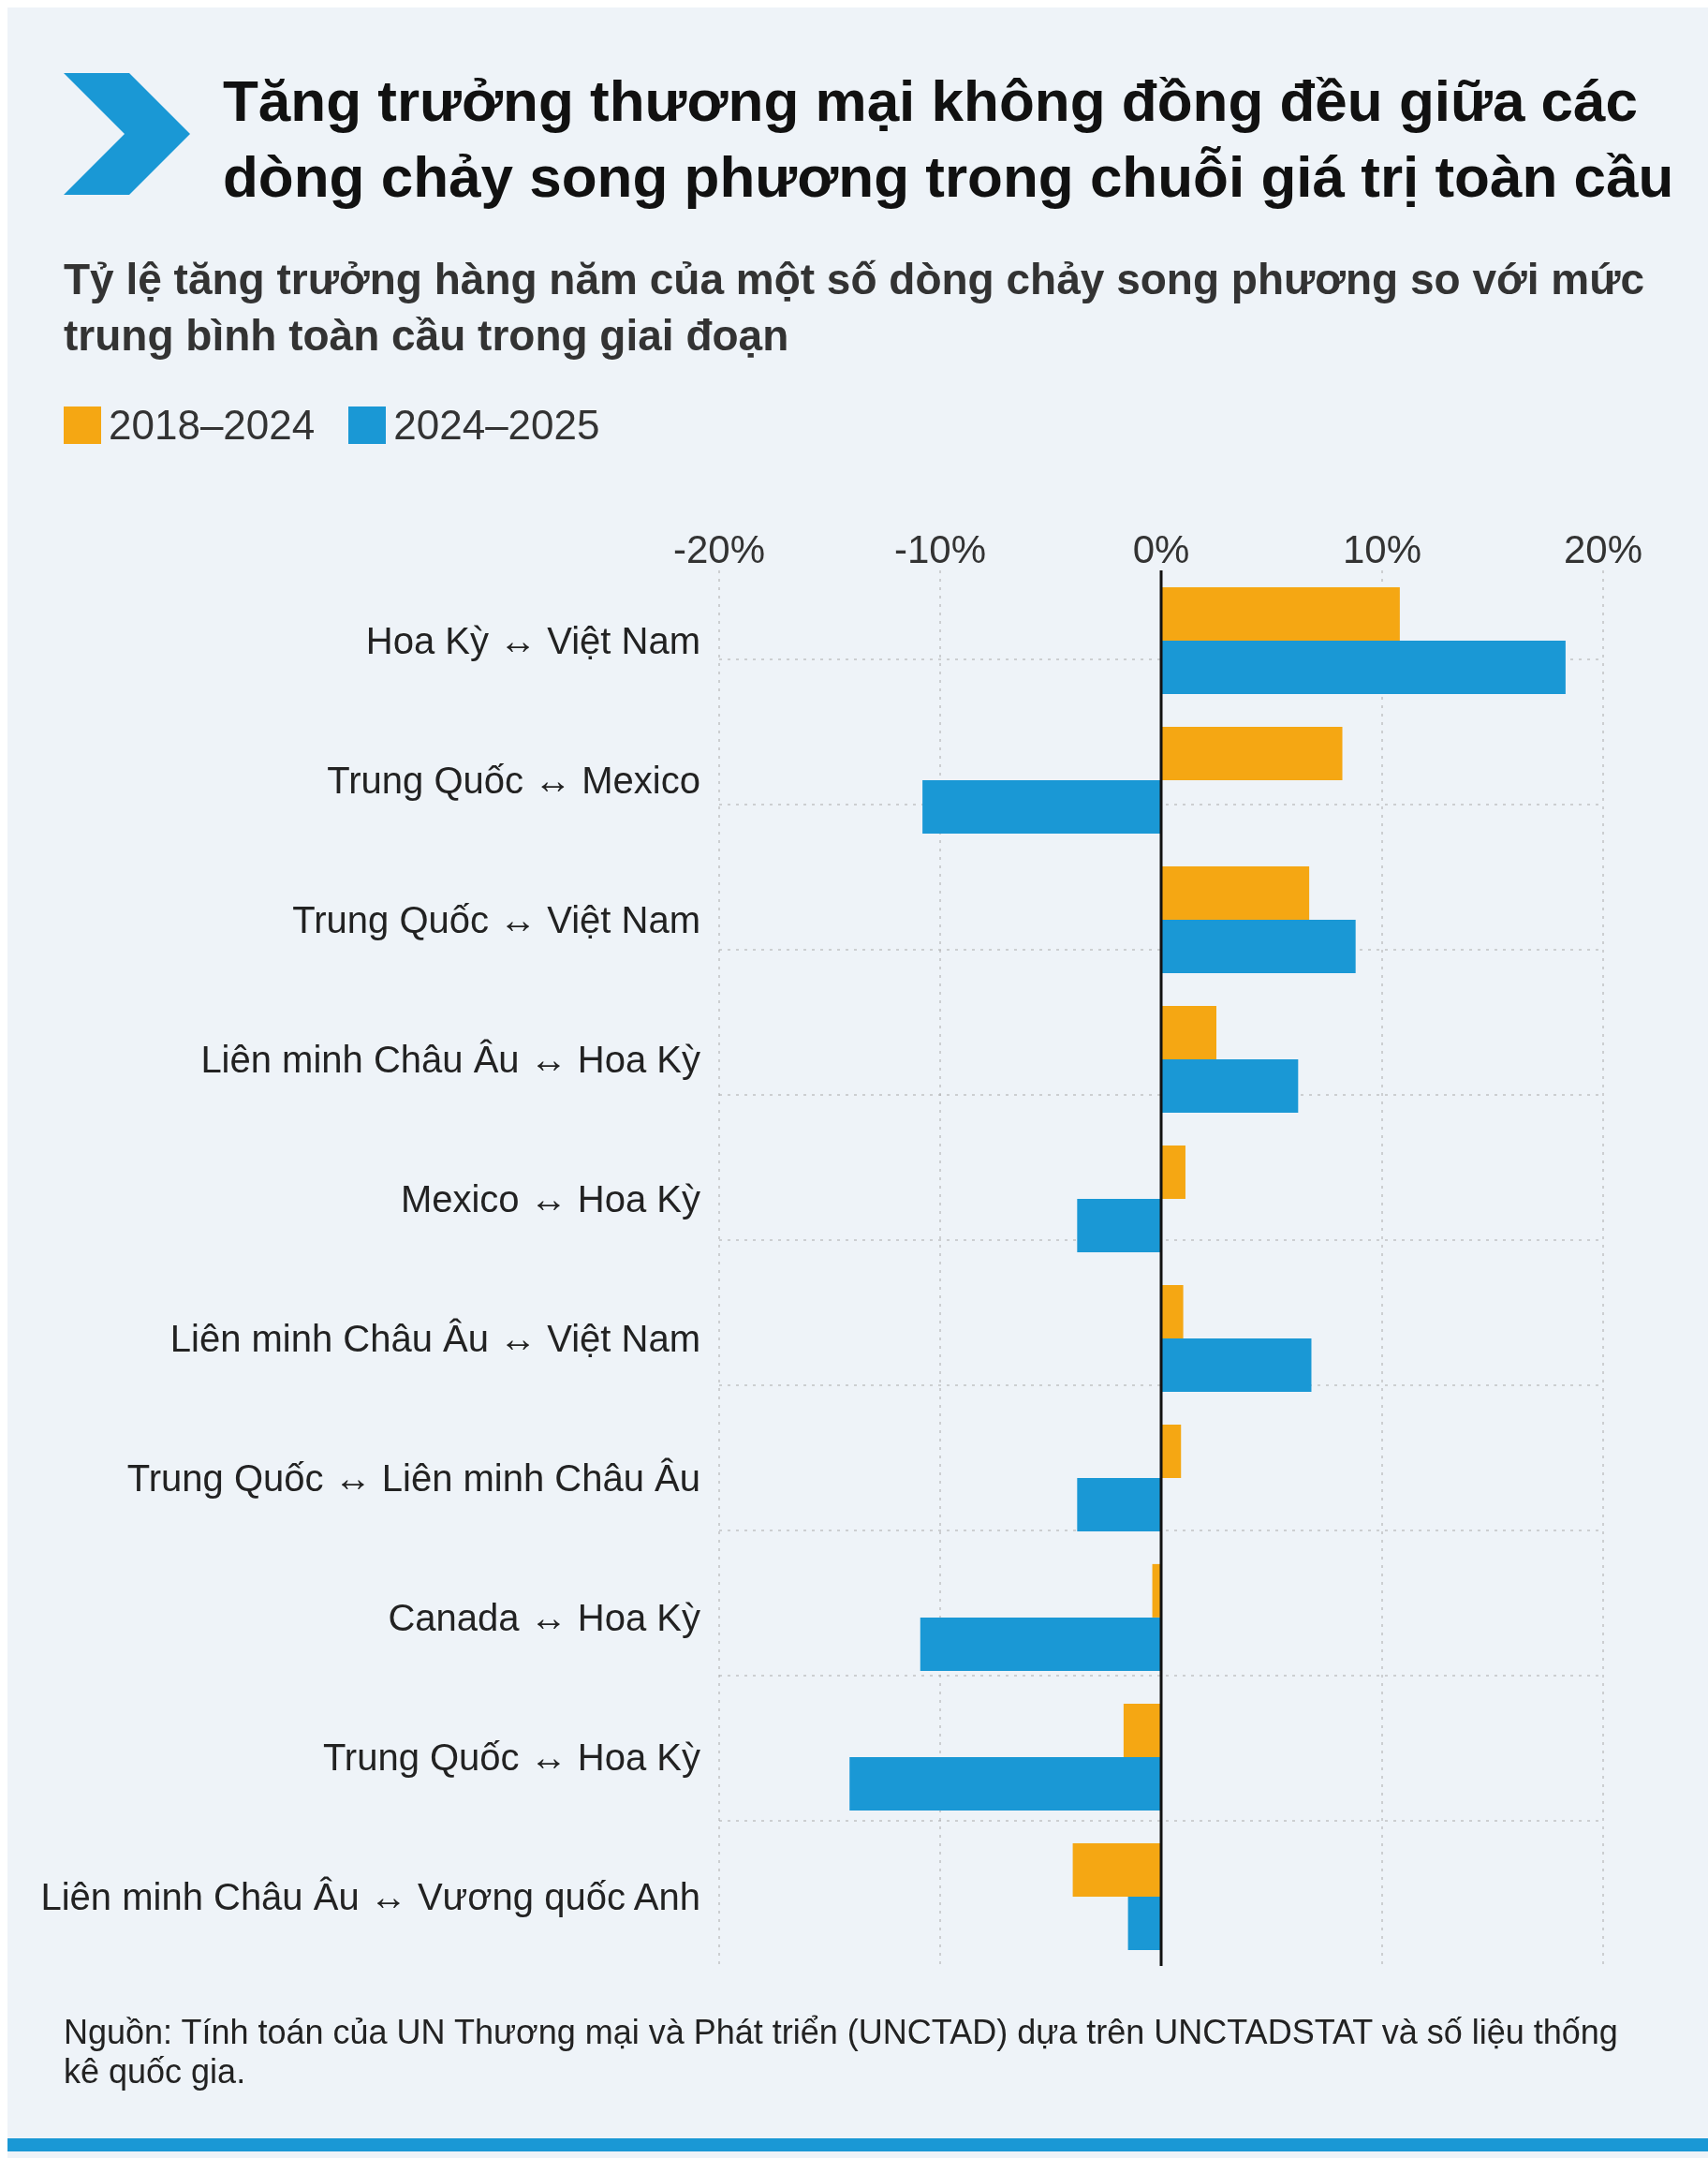  Describe the element at coordinates (550, 1198) in the screenshot. I see `y-tick-label: Mexico ↔ Hoa Kỳ` at that location.